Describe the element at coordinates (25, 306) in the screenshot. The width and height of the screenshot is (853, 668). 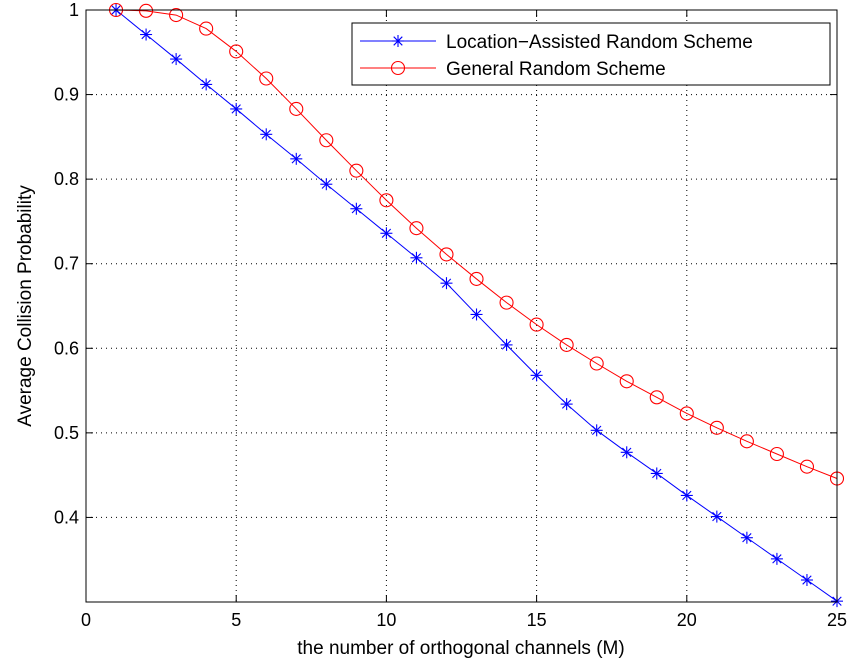
I see `y-axis-label: Average Collision Probability` at that location.